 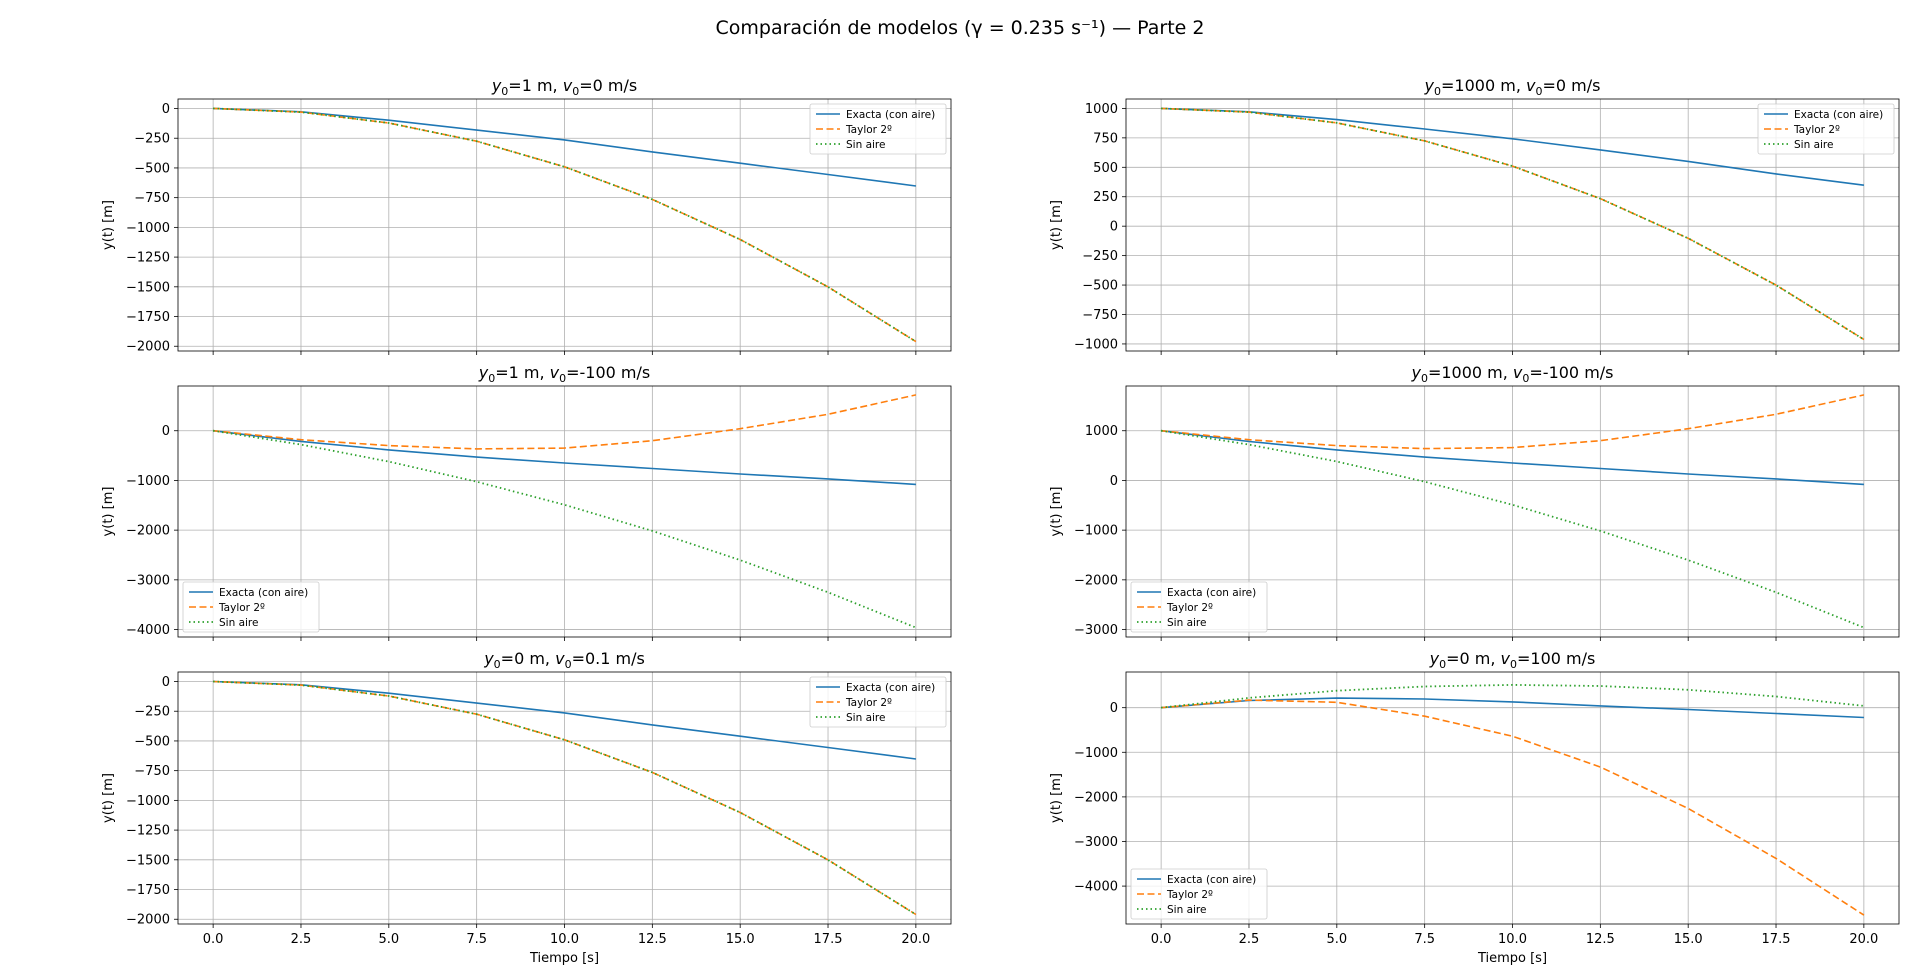 What do you see at coordinates (1105, 197) in the screenshot?
I see `y-tick-label: 250` at bounding box center [1105, 197].